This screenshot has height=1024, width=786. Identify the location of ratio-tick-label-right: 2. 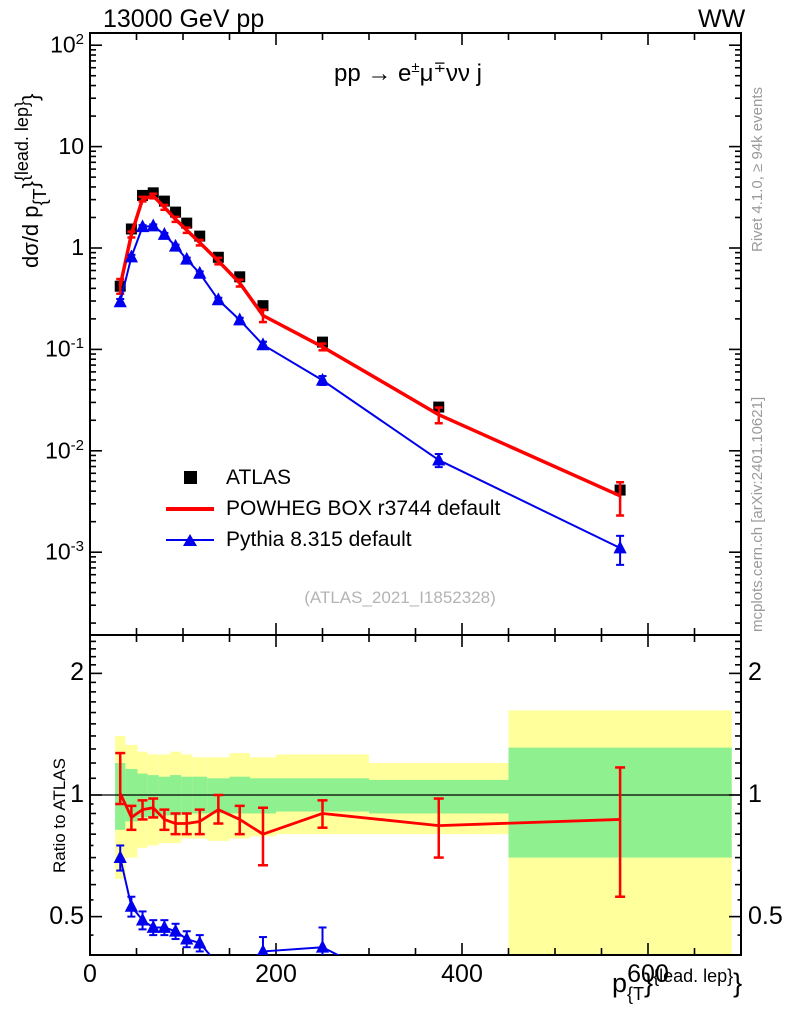
(755, 672).